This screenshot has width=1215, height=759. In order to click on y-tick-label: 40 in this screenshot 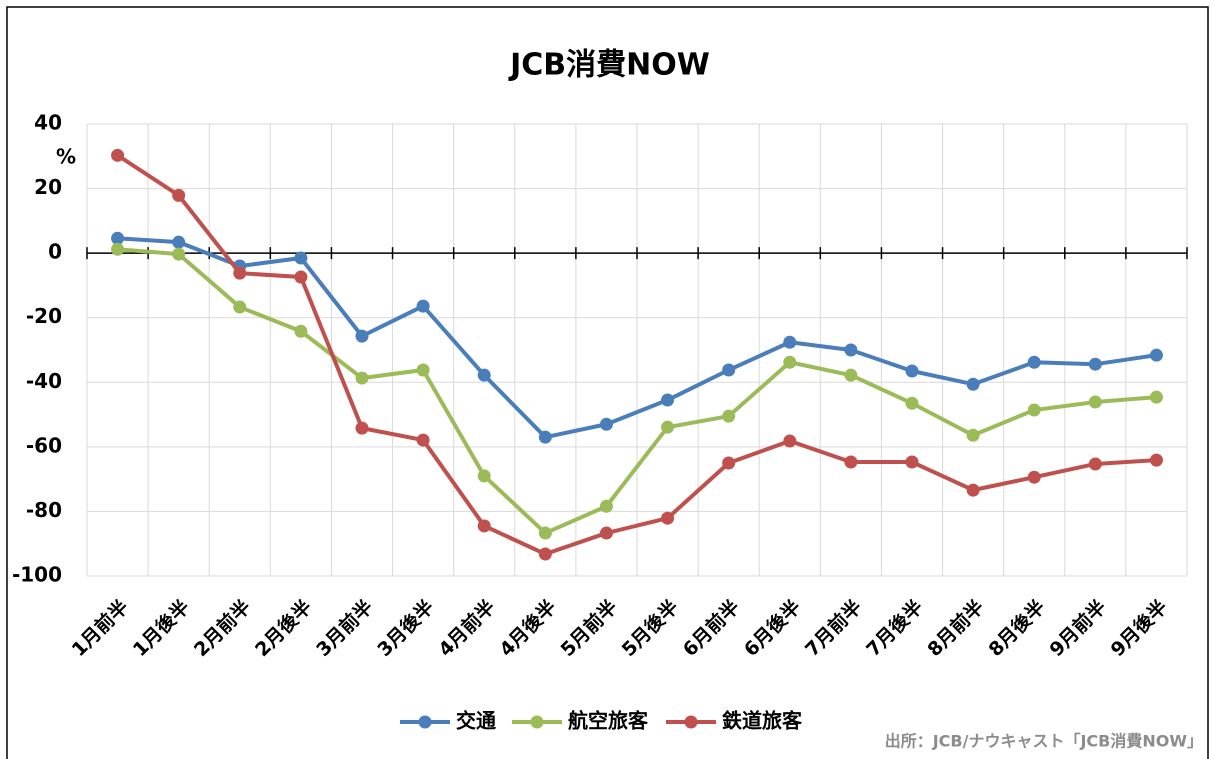, I will do `click(48, 123)`.